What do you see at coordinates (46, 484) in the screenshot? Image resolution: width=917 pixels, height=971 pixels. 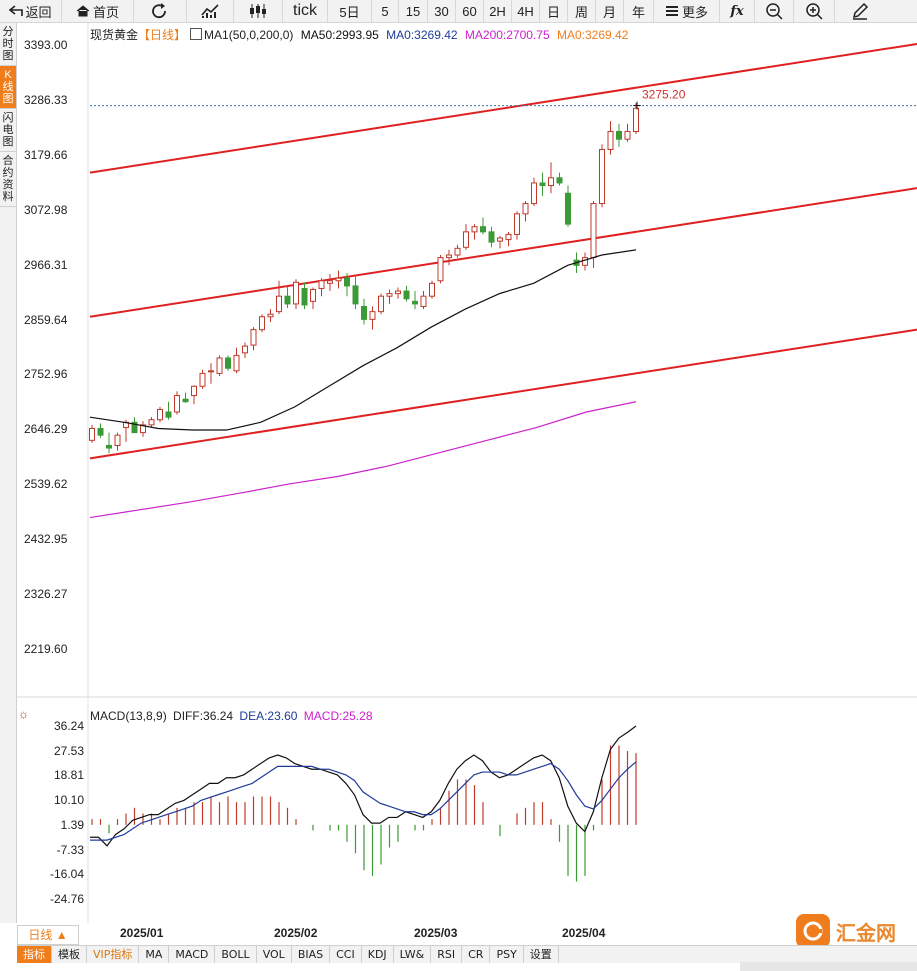 I see `price-tick-label: 2539.62` at bounding box center [46, 484].